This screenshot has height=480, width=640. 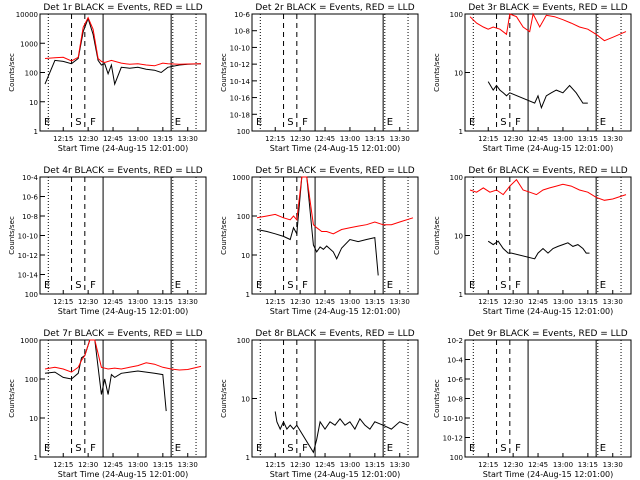 I want to click on y-tick-label: 10-18, so click(x=240, y=115).